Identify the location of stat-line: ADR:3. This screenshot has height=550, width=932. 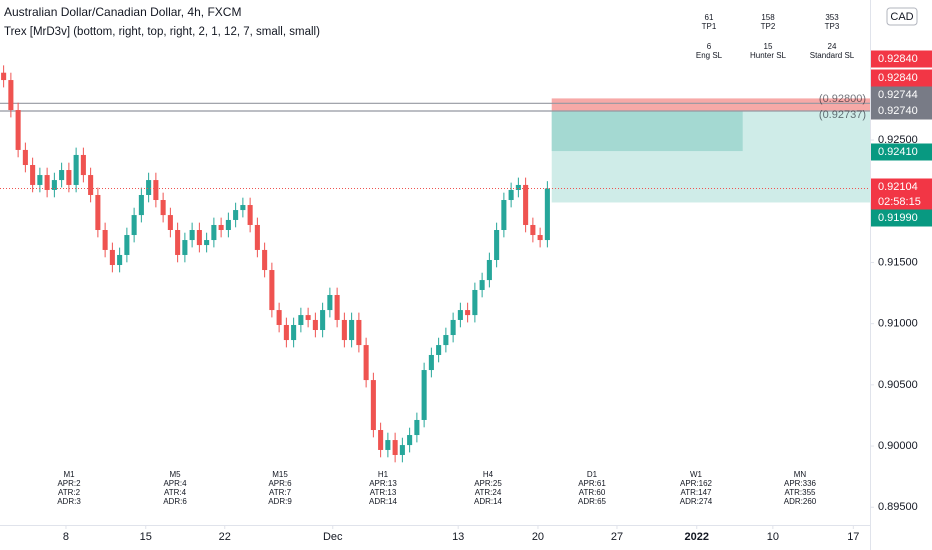
(69, 501).